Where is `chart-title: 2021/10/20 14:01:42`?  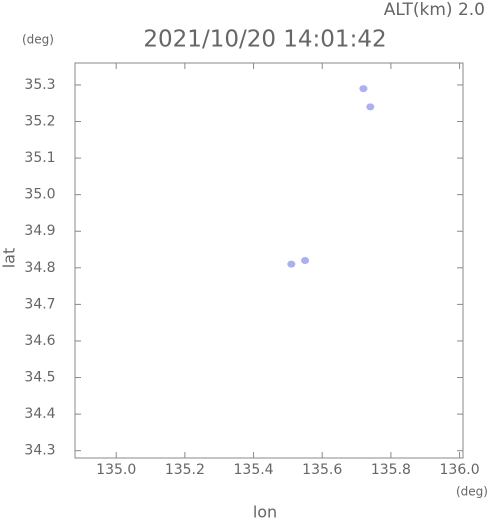 chart-title: 2021/10/20 14:01:42 is located at coordinates (264, 40).